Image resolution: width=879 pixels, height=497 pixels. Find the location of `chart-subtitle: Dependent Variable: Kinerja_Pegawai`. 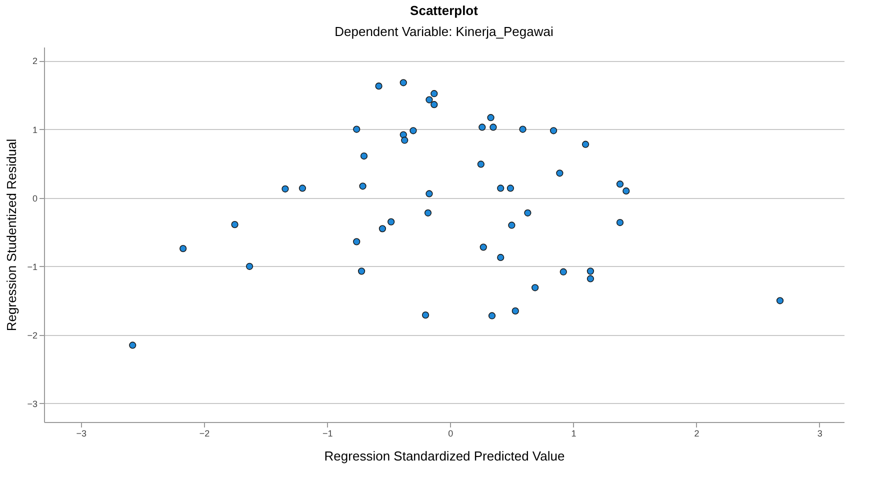

chart-subtitle: Dependent Variable: Kinerja_Pegawai is located at coordinates (444, 31).